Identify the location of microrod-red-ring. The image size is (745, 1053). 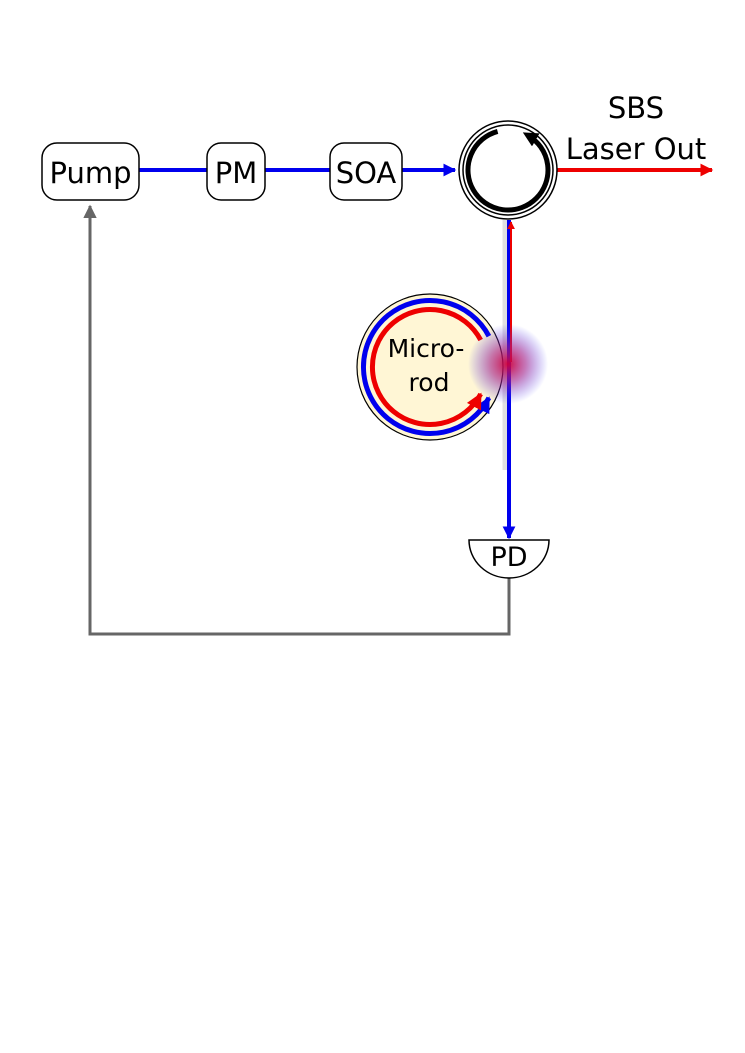
(426, 367).